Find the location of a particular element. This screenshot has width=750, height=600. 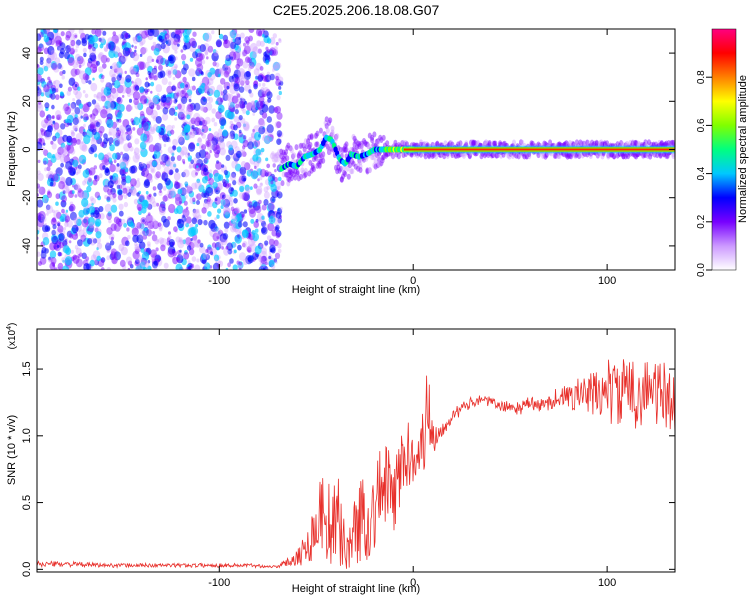

y-tick-label: 1.5 is located at coordinates (27, 368).